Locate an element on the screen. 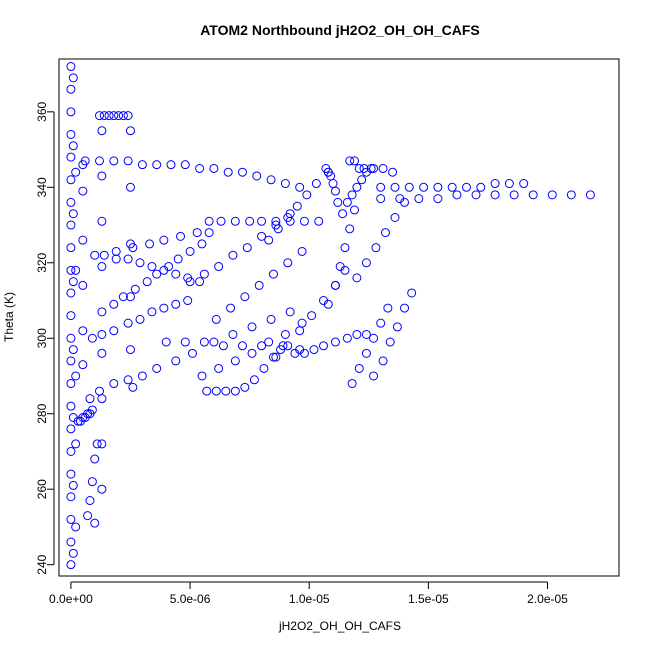  x-tick-label: 0.0e+00 is located at coordinates (71, 599).